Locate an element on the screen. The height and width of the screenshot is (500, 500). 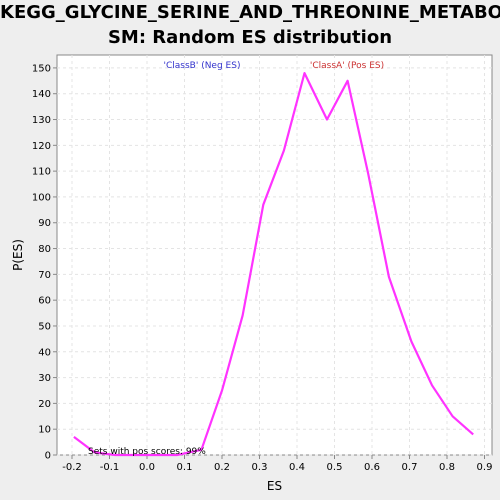
y-axis-label: P(ES) is located at coordinates (18, 255).